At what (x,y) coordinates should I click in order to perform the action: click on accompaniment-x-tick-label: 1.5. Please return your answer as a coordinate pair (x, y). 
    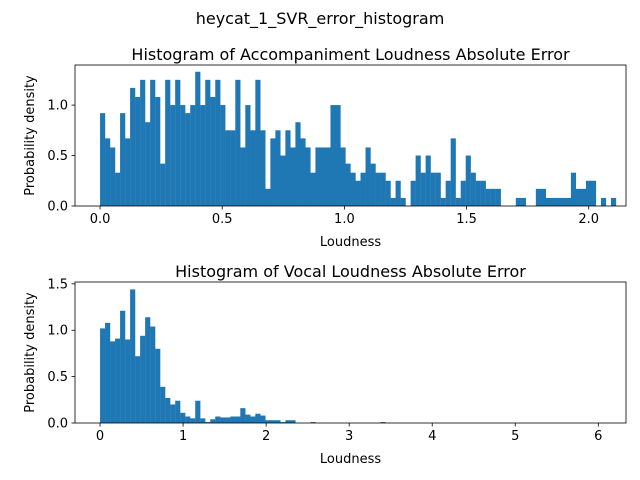
    Looking at the image, I should click on (466, 219).